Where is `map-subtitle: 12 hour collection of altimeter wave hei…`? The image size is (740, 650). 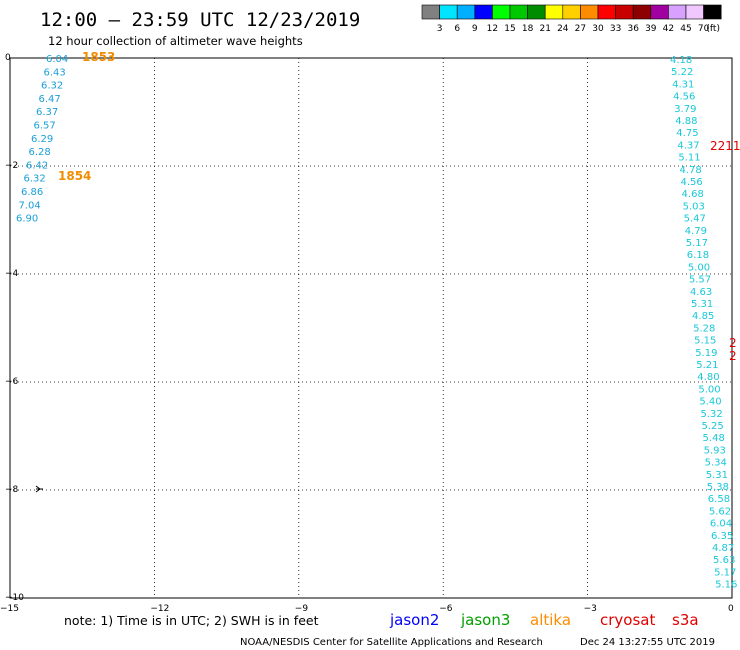 map-subtitle: 12 hour collection of altimeter wave hei… is located at coordinates (175, 41).